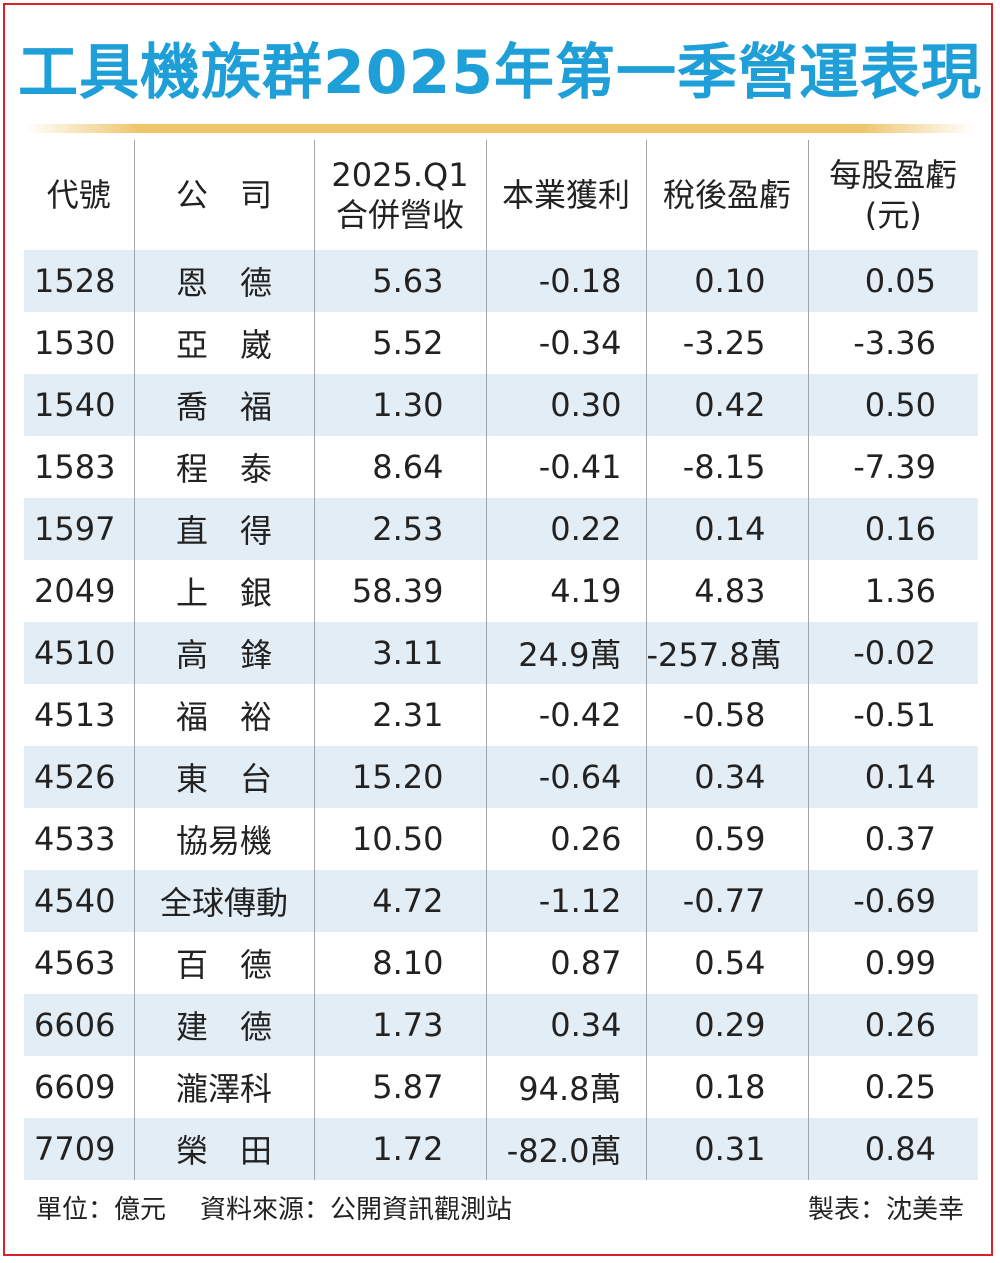  What do you see at coordinates (726, 1087) in the screenshot?
I see `net-income-value: 0.18` at bounding box center [726, 1087].